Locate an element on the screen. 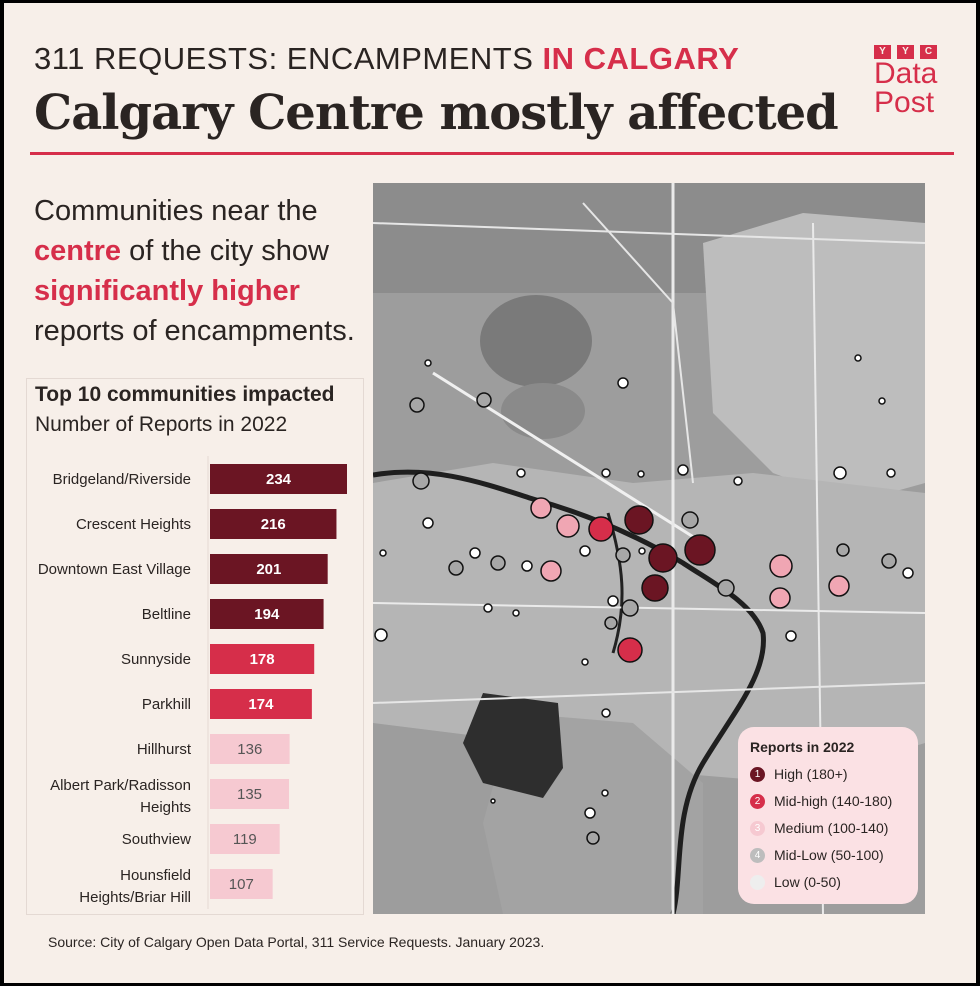 The width and height of the screenshot is (980, 986). logo-line-1: Data is located at coordinates (906, 73).